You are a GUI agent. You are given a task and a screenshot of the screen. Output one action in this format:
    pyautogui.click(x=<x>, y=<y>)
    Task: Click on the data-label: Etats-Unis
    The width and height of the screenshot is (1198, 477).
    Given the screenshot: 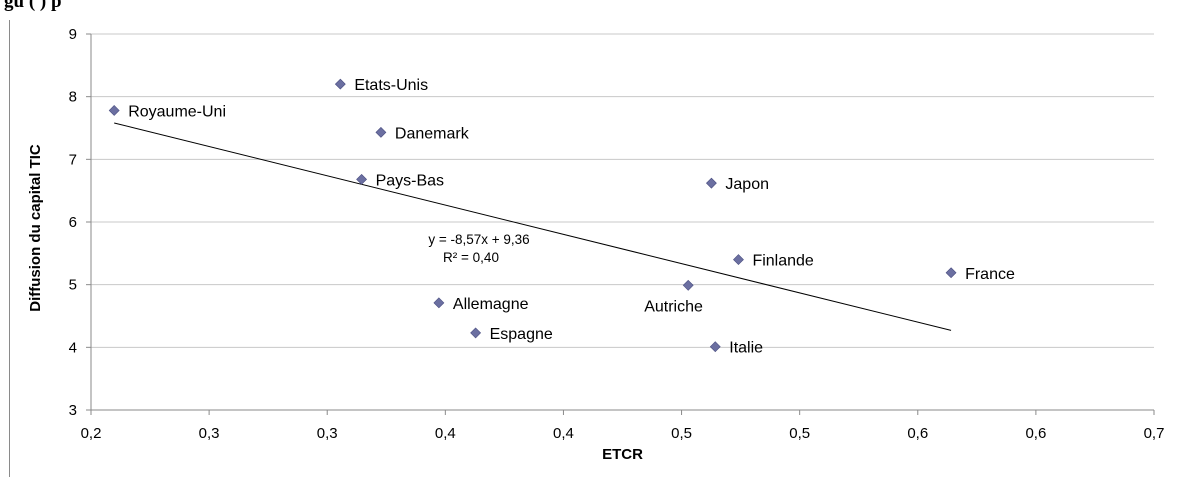 What is the action you would take?
    pyautogui.click(x=391, y=85)
    